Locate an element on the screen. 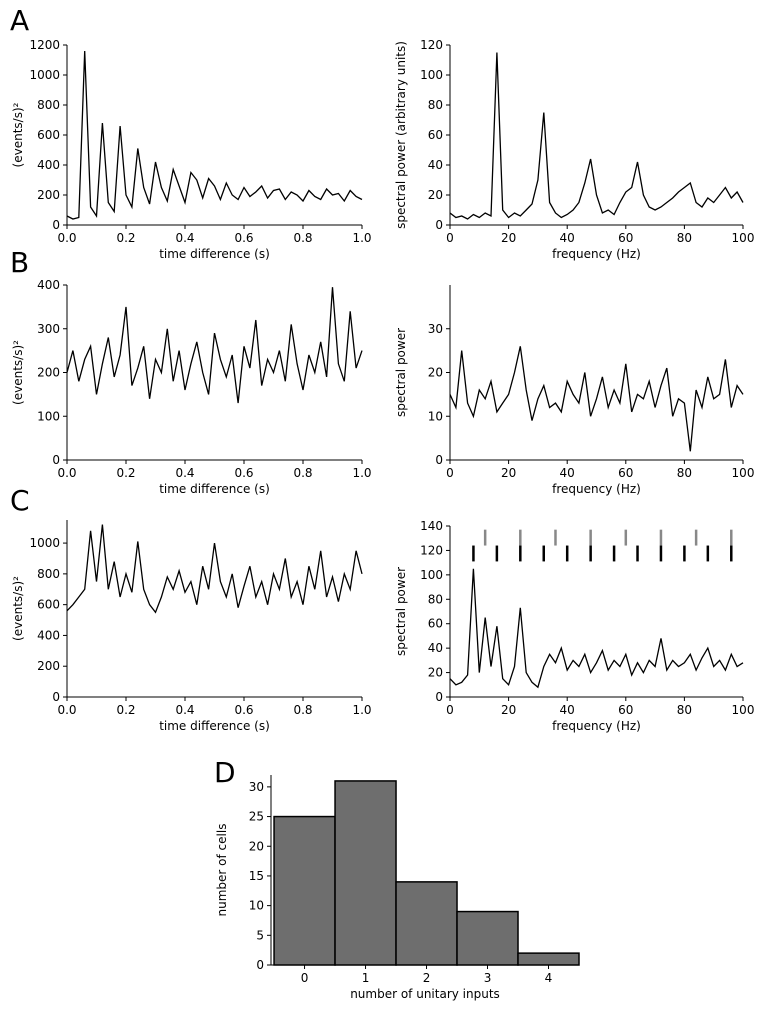  panel-label: B is located at coordinates (19, 262).